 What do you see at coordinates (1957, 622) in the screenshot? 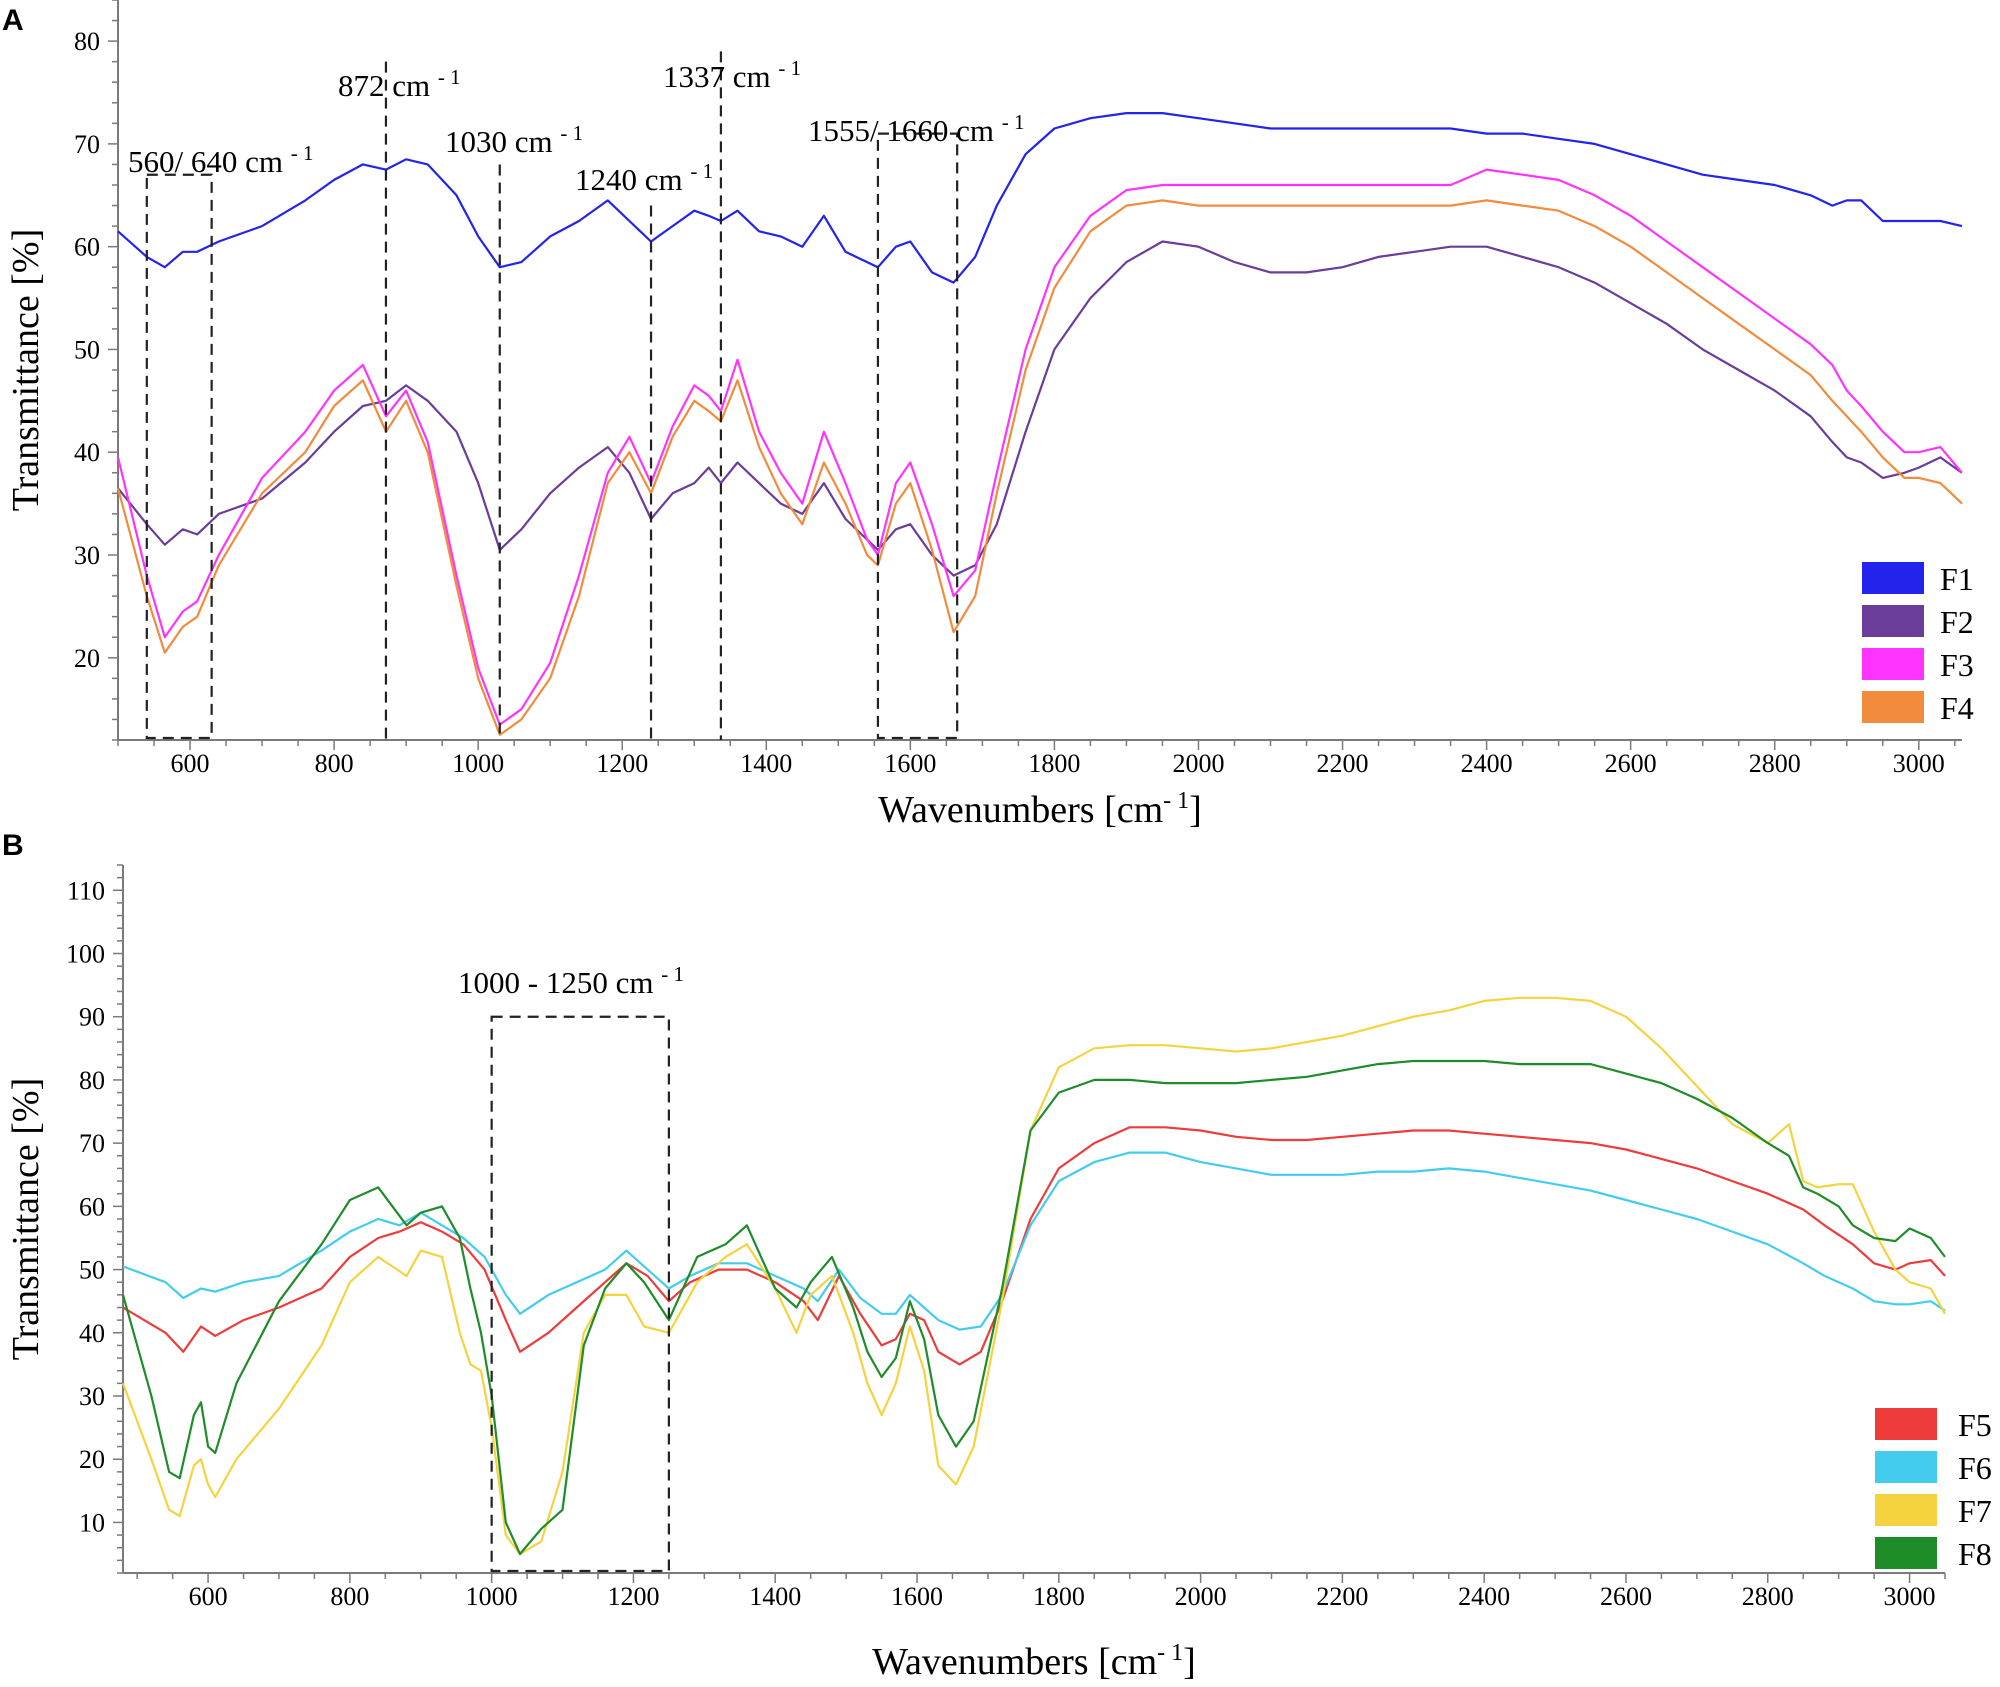
I see `legend-label: F2` at bounding box center [1957, 622].